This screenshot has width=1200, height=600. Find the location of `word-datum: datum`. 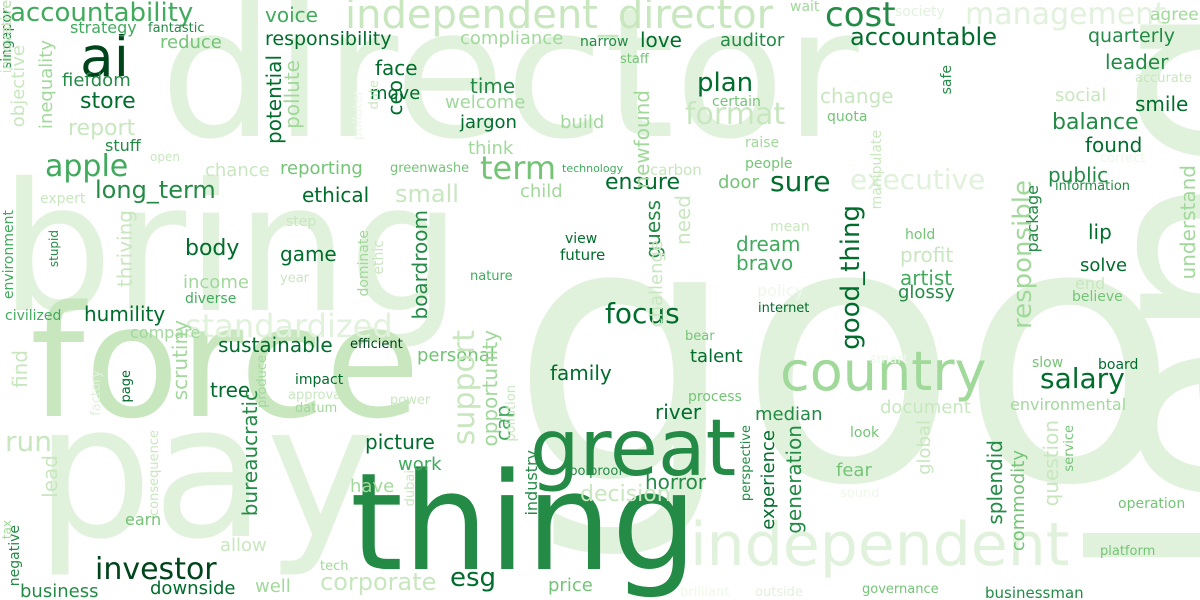

word-datum: datum is located at coordinates (316, 408).